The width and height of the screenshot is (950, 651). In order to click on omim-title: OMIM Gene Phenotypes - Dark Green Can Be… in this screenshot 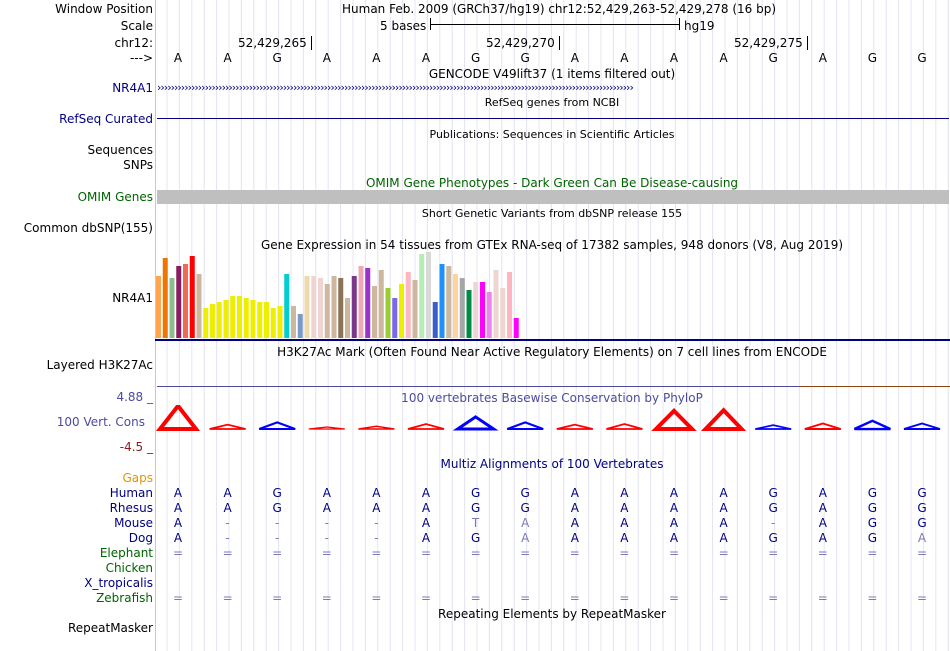, I will do `click(552, 183)`.